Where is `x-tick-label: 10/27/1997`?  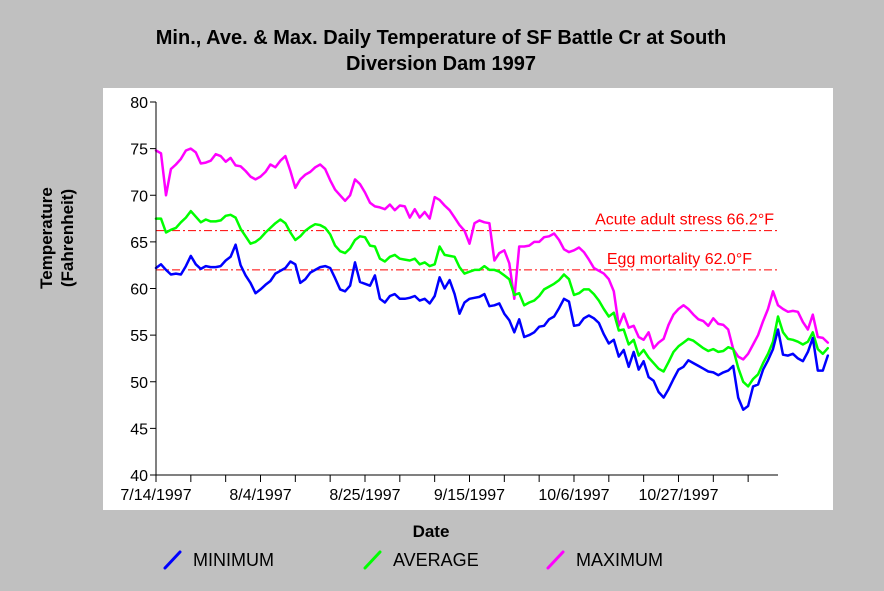 x-tick-label: 10/27/1997 is located at coordinates (678, 495).